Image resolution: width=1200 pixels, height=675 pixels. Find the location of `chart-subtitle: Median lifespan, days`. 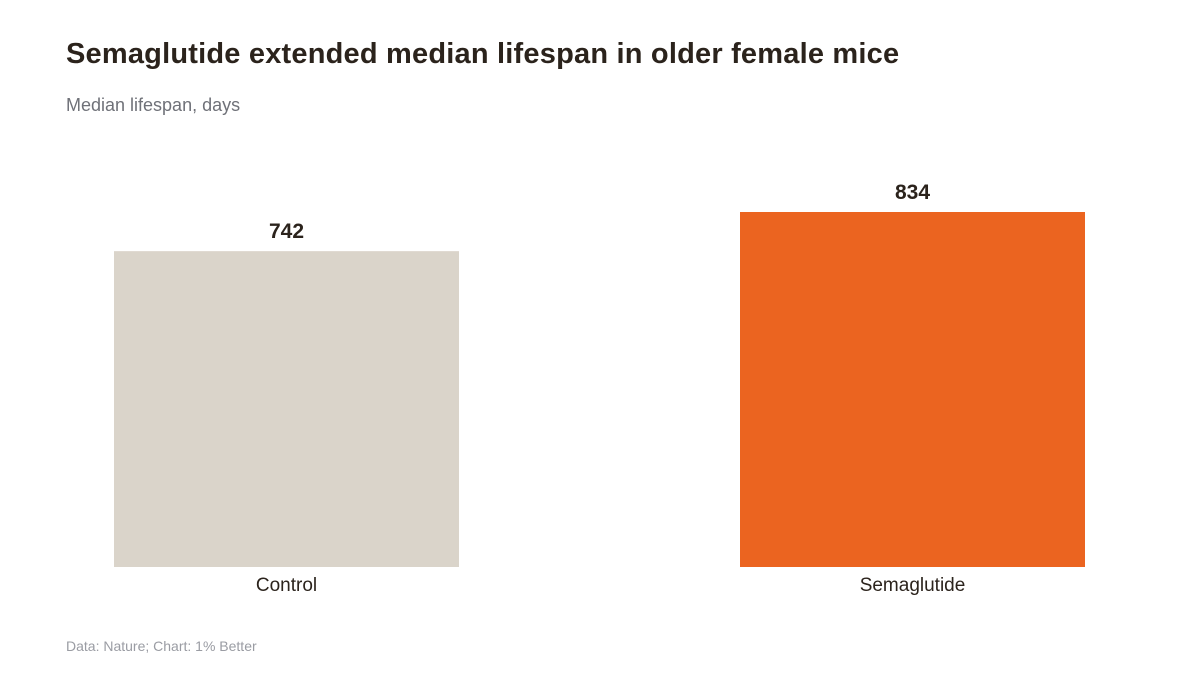

chart-subtitle: Median lifespan, days is located at coordinates (153, 105).